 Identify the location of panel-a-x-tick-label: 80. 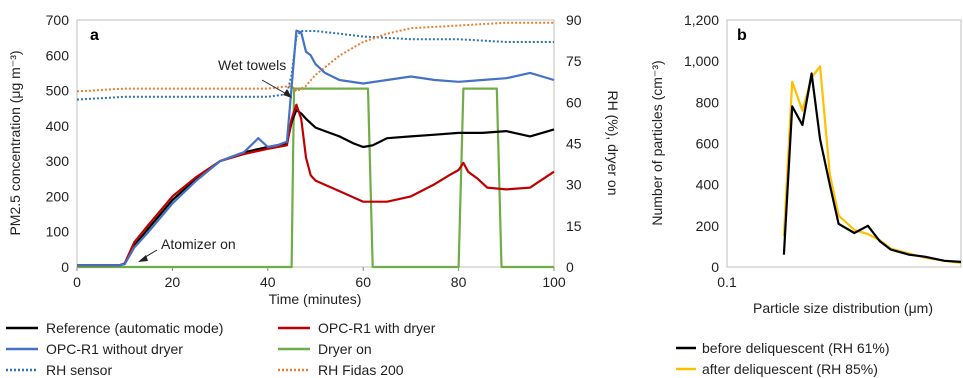
(459, 282).